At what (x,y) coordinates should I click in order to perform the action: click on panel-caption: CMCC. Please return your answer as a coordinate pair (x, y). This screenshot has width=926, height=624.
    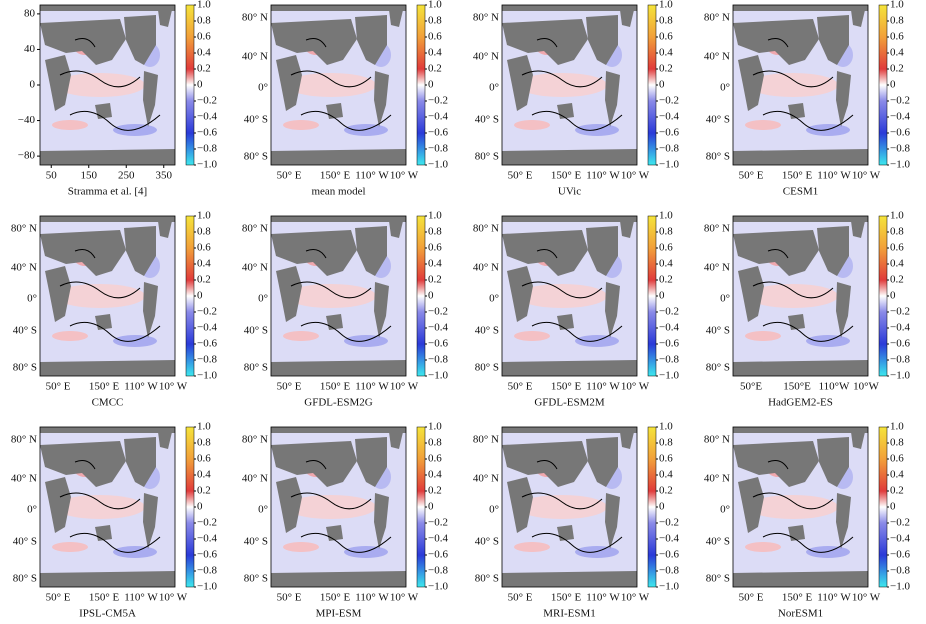
    Looking at the image, I should click on (108, 403).